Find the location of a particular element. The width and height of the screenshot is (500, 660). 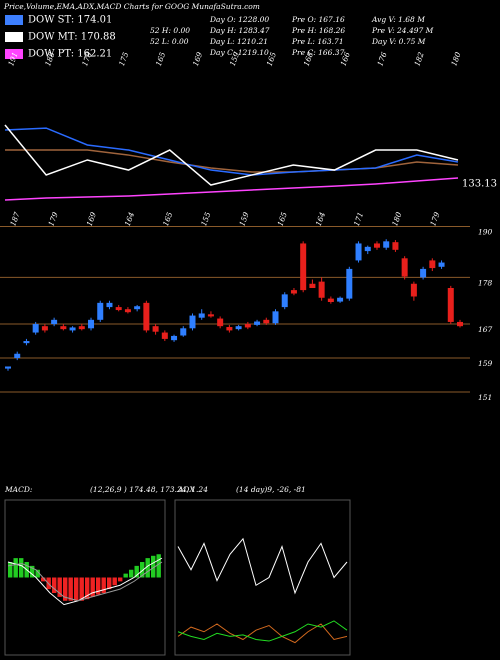

legend-label: DOW ST: 174.01 is located at coordinates (70, 20).